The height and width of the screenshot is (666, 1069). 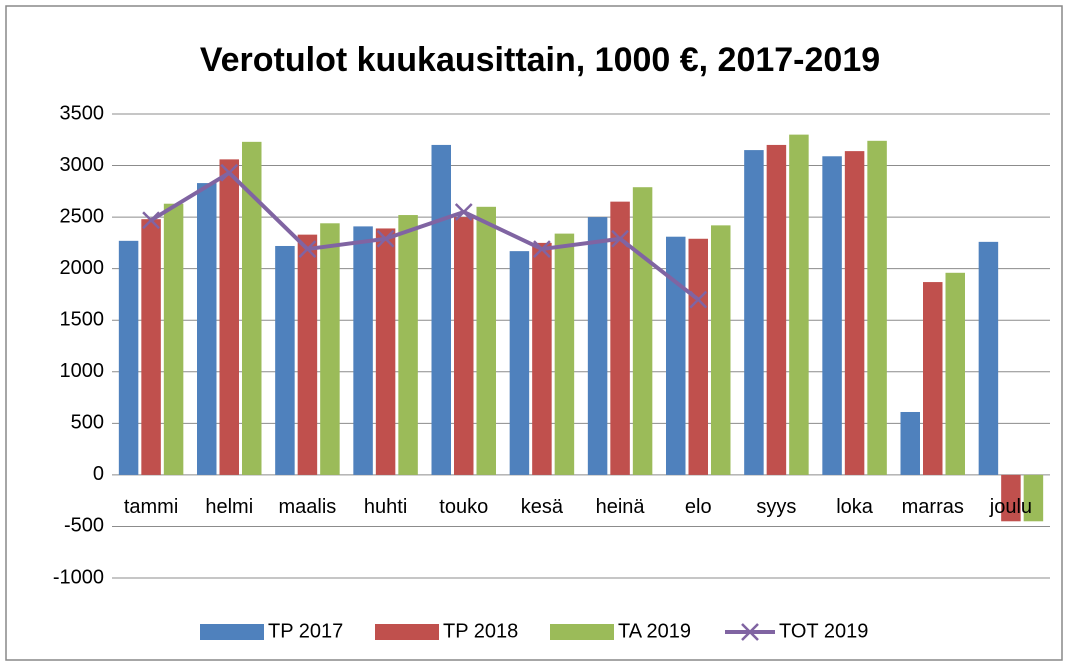 What do you see at coordinates (1010, 507) in the screenshot?
I see `x-tick-label: joulu` at bounding box center [1010, 507].